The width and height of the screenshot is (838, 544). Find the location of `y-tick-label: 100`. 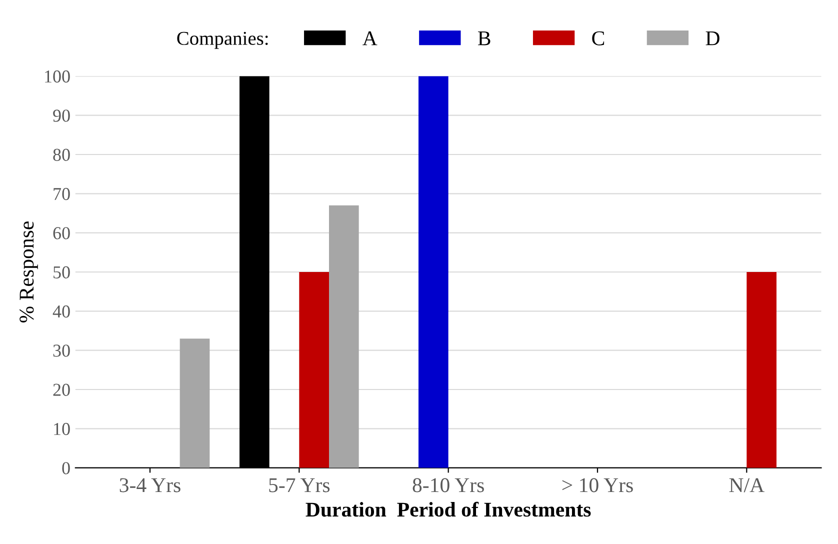

y-tick-label: 100 is located at coordinates (57, 76).